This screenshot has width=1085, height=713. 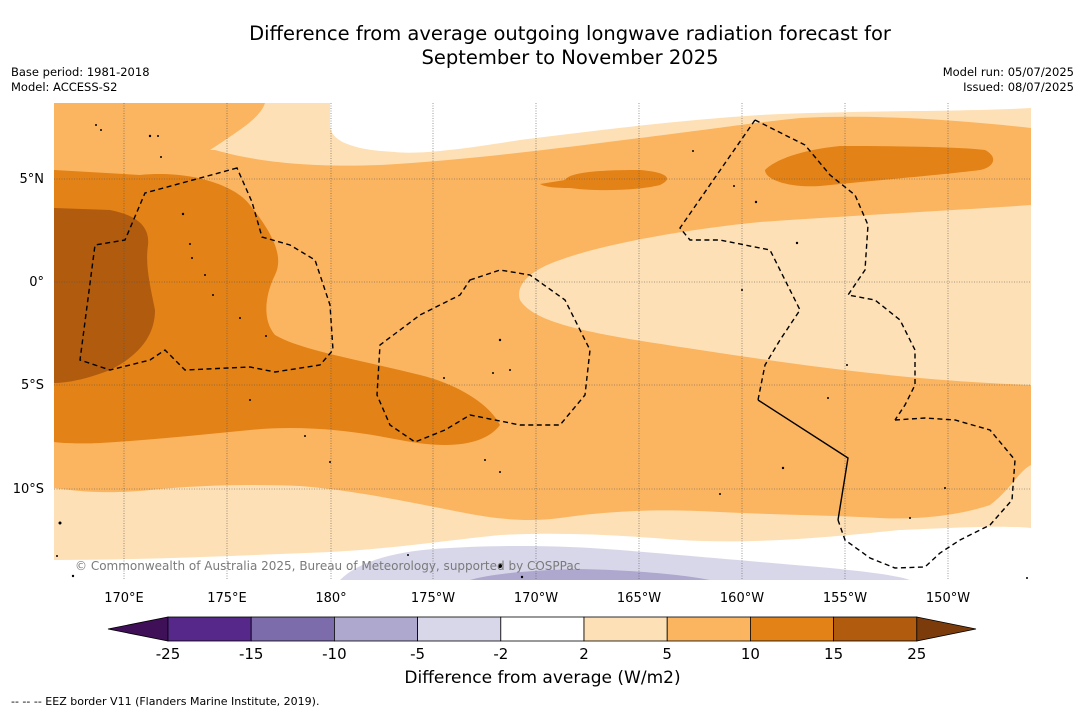 I want to click on colorbar-extend-min, so click(x=138, y=629).